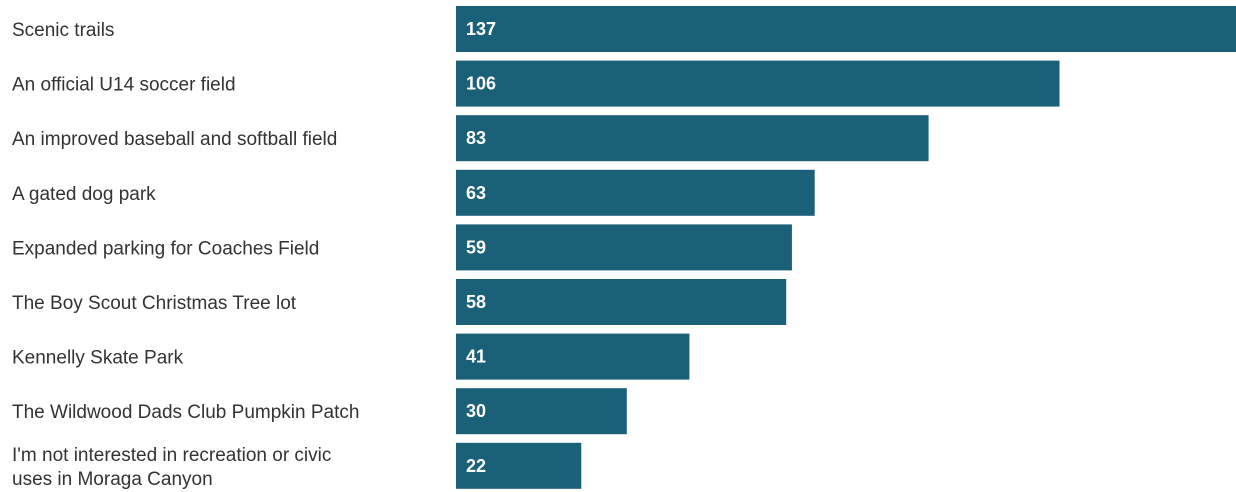 This screenshot has height=492, width=1236. What do you see at coordinates (481, 84) in the screenshot?
I see `bar-value-label-1: 106` at bounding box center [481, 84].